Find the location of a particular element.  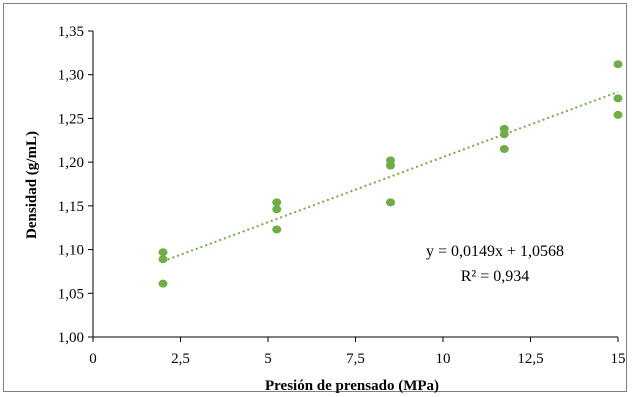

y-axis-ticks: 1,00 1,05 1,10 1,15 1,20 1,25 1,30 1,35 is located at coordinates (75, 185).